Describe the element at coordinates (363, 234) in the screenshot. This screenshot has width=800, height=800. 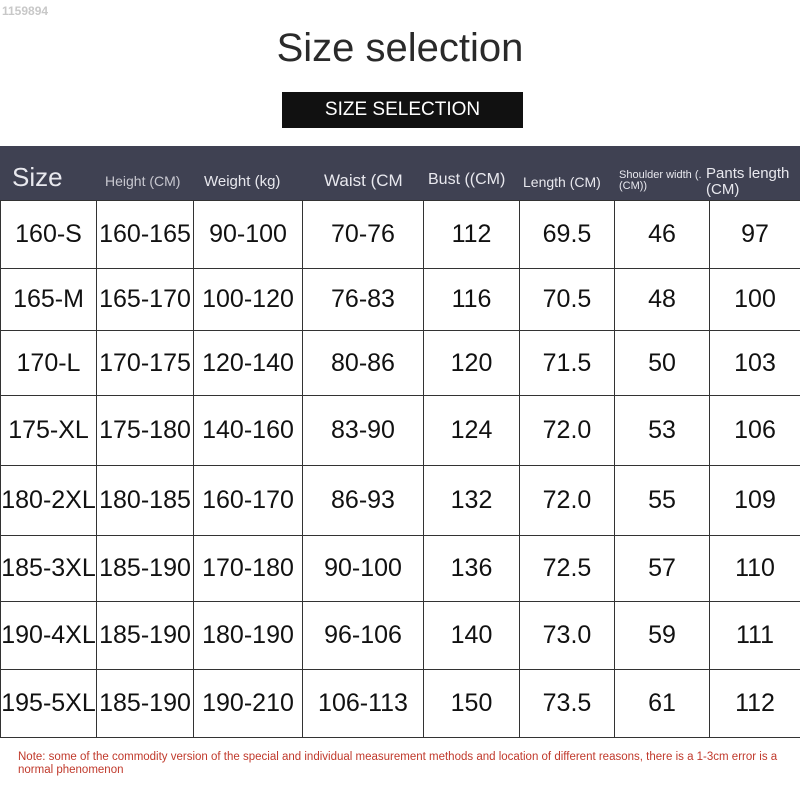
I see `table-cell: 70-76` at that location.